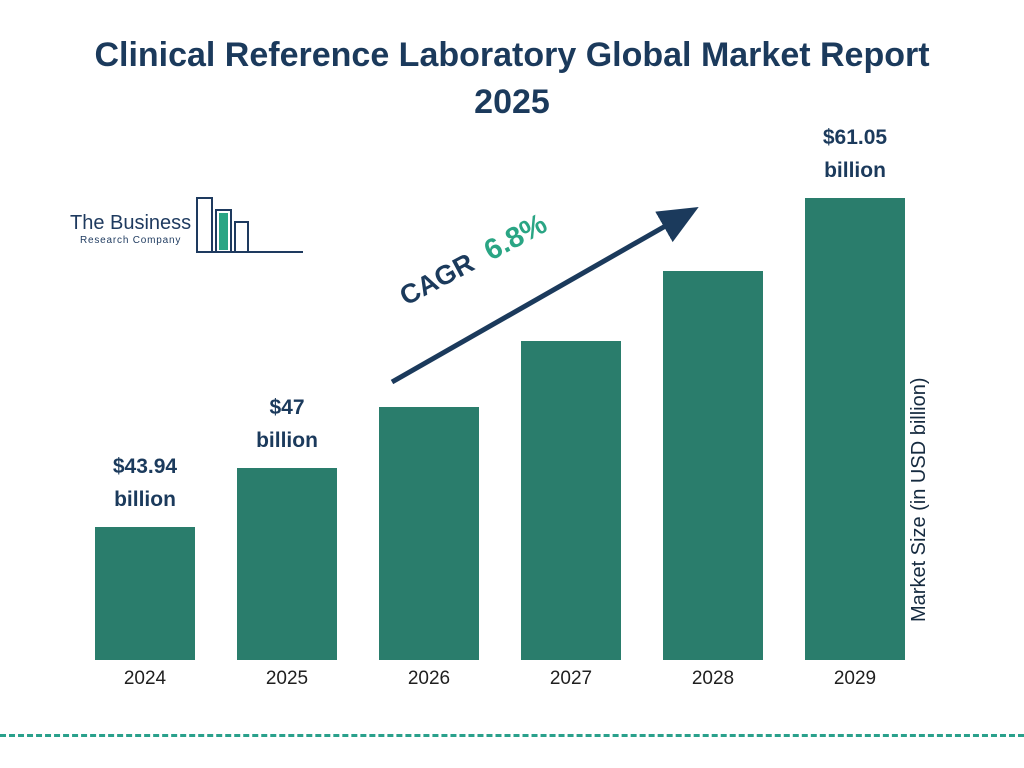 This screenshot has height=768, width=1024. Describe the element at coordinates (571, 678) in the screenshot. I see `x-tick-2027: 2027` at that location.